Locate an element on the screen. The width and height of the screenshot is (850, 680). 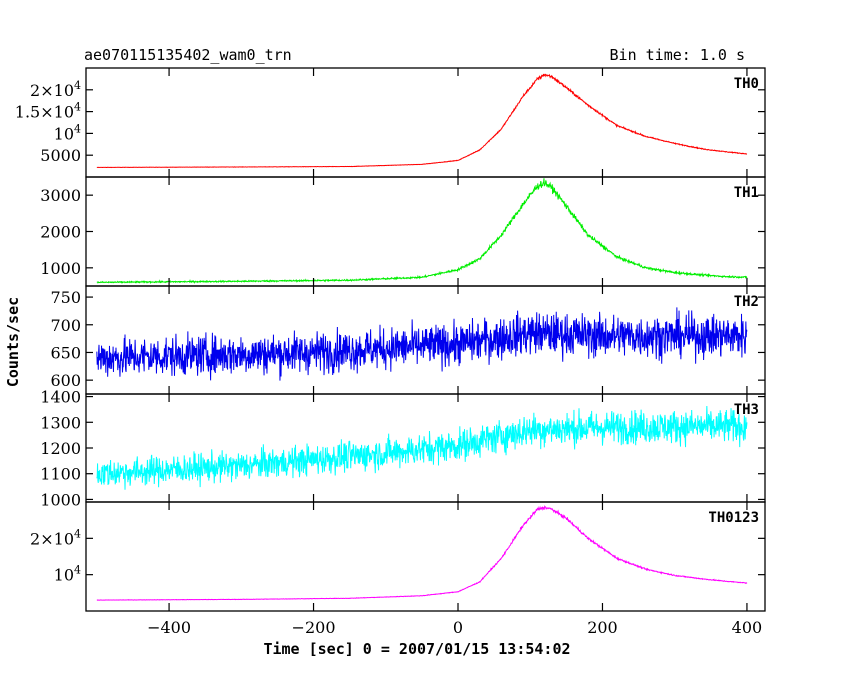
panel-th1: 1000 2000 3000 TH1 is located at coordinates (403, 231).